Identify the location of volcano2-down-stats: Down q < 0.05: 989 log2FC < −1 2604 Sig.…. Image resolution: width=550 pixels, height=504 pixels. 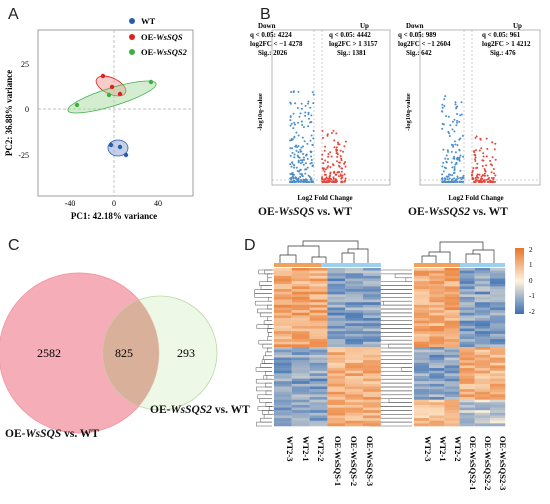
(424, 39).